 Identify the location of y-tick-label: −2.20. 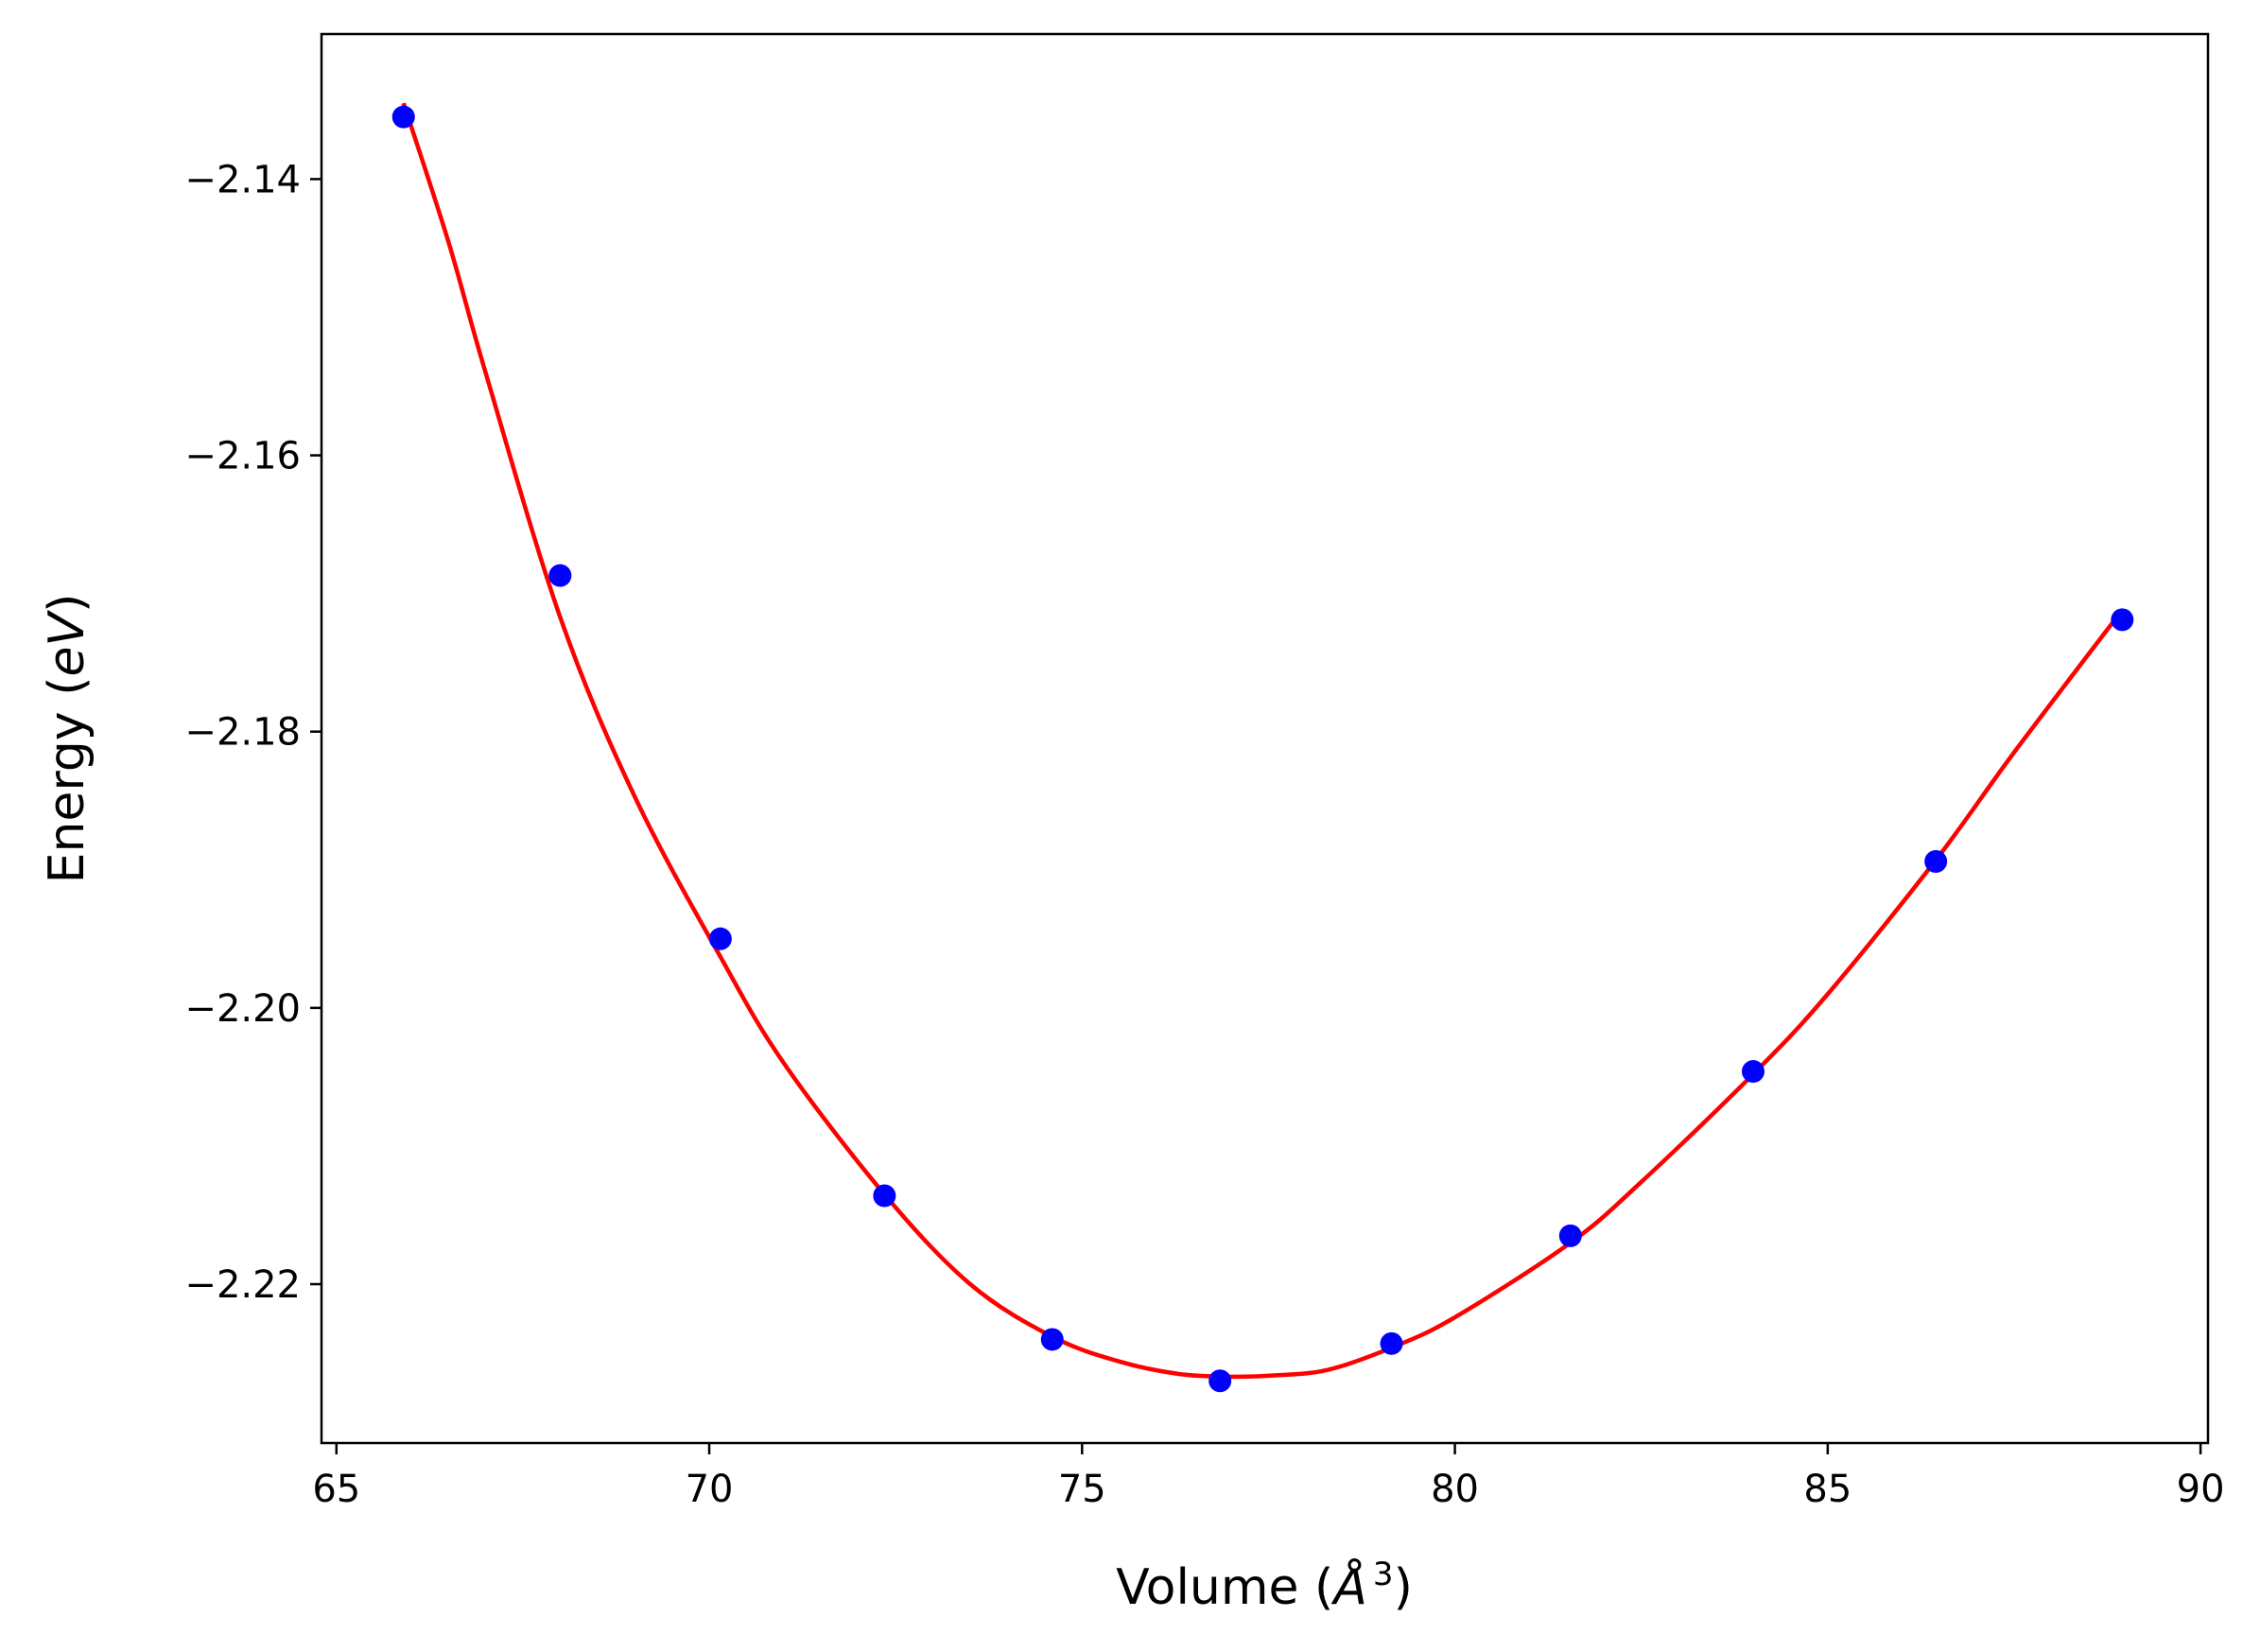
(242, 1009).